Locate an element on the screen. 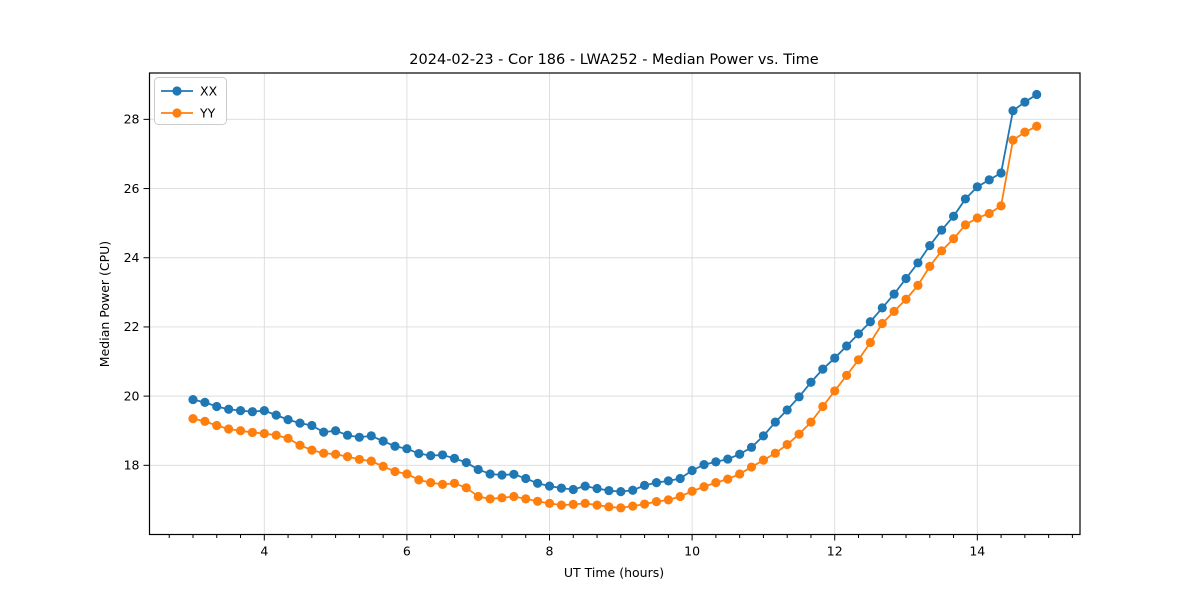 This screenshot has width=1200, height=600. y-tick-label: 22 is located at coordinates (132, 326).